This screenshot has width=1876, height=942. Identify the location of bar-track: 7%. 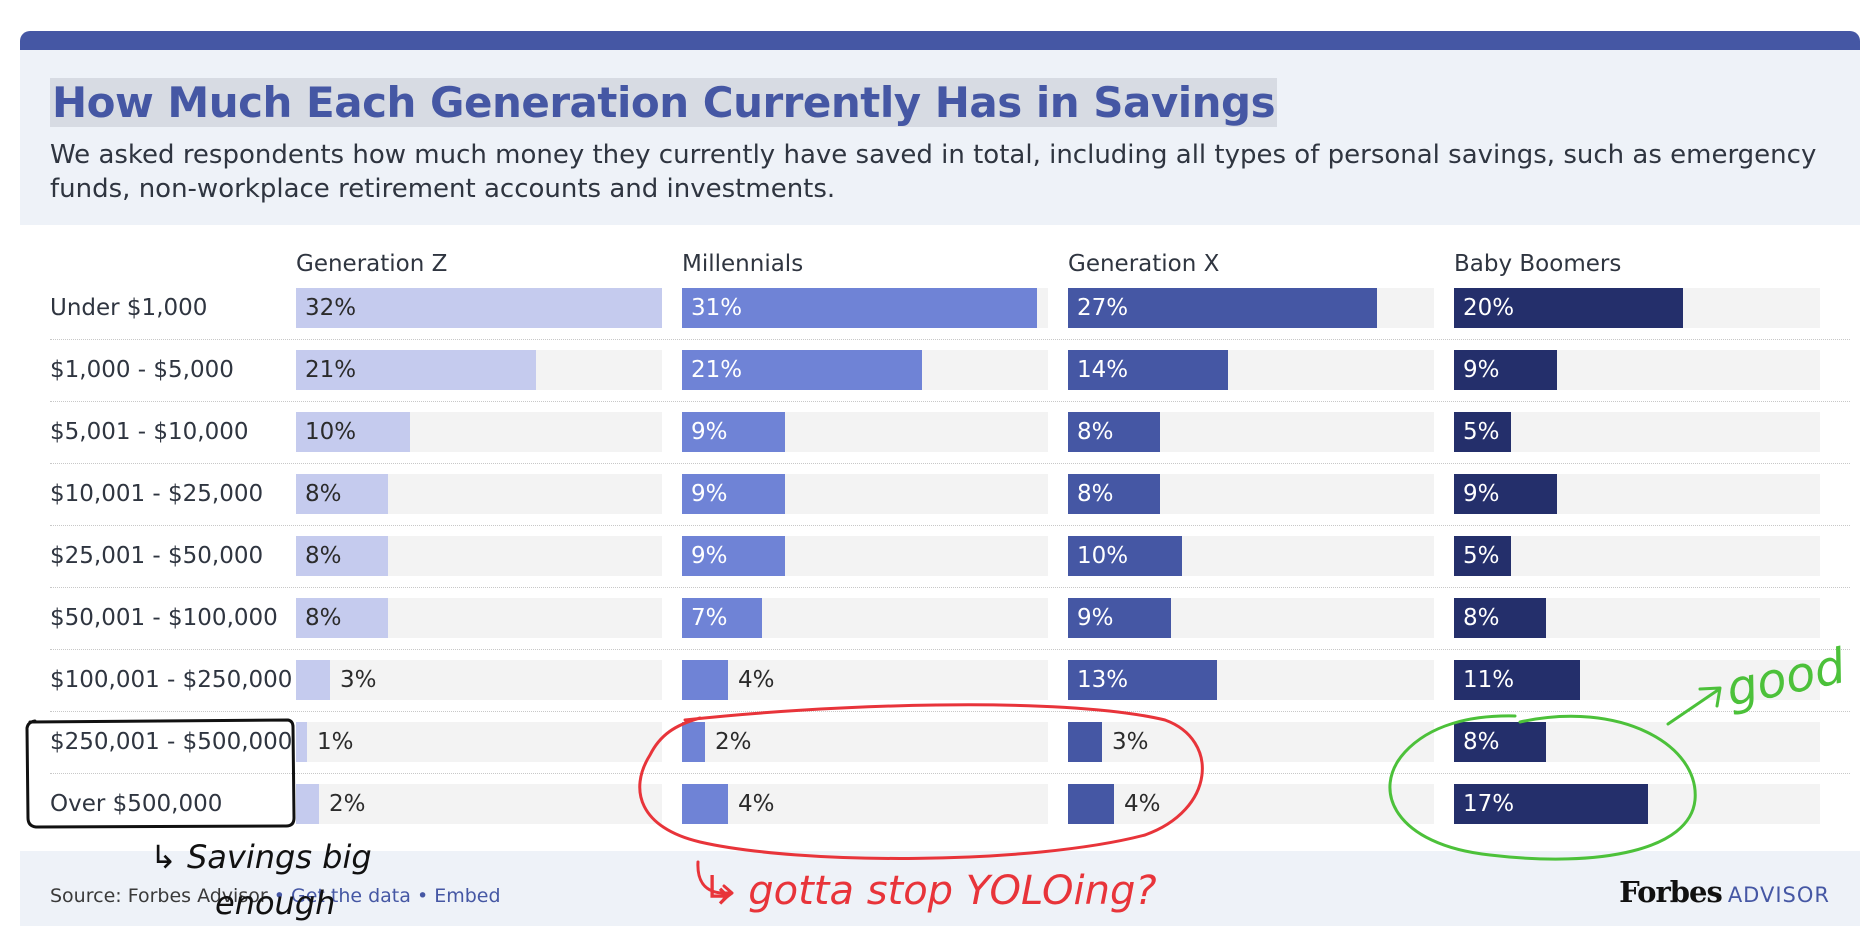
(865, 618).